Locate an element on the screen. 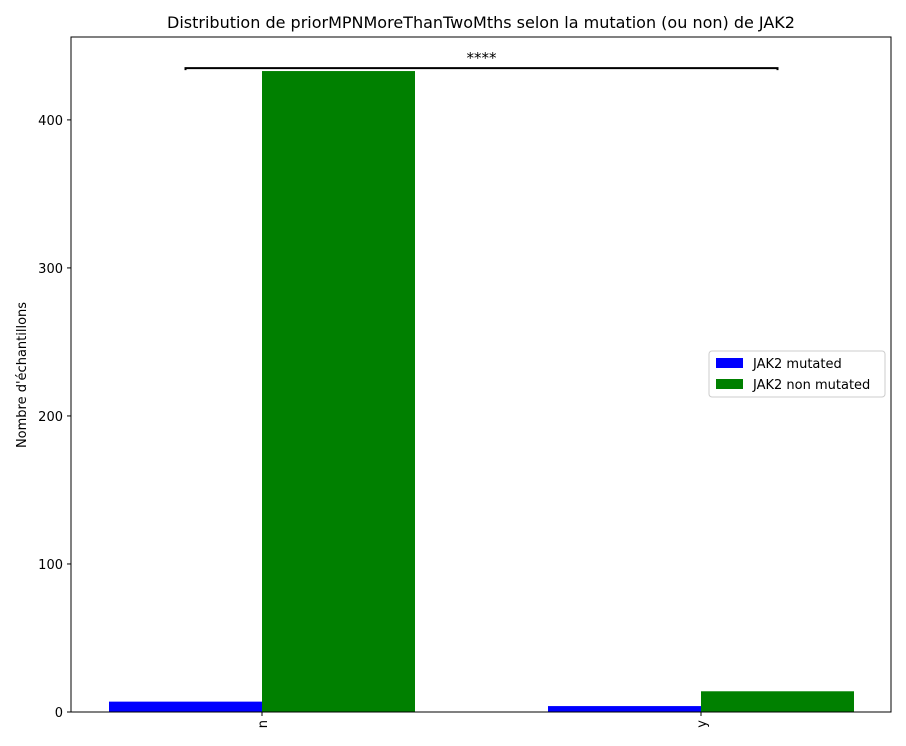 The width and height of the screenshot is (906, 746). significance-annotation: **** is located at coordinates (481, 60).